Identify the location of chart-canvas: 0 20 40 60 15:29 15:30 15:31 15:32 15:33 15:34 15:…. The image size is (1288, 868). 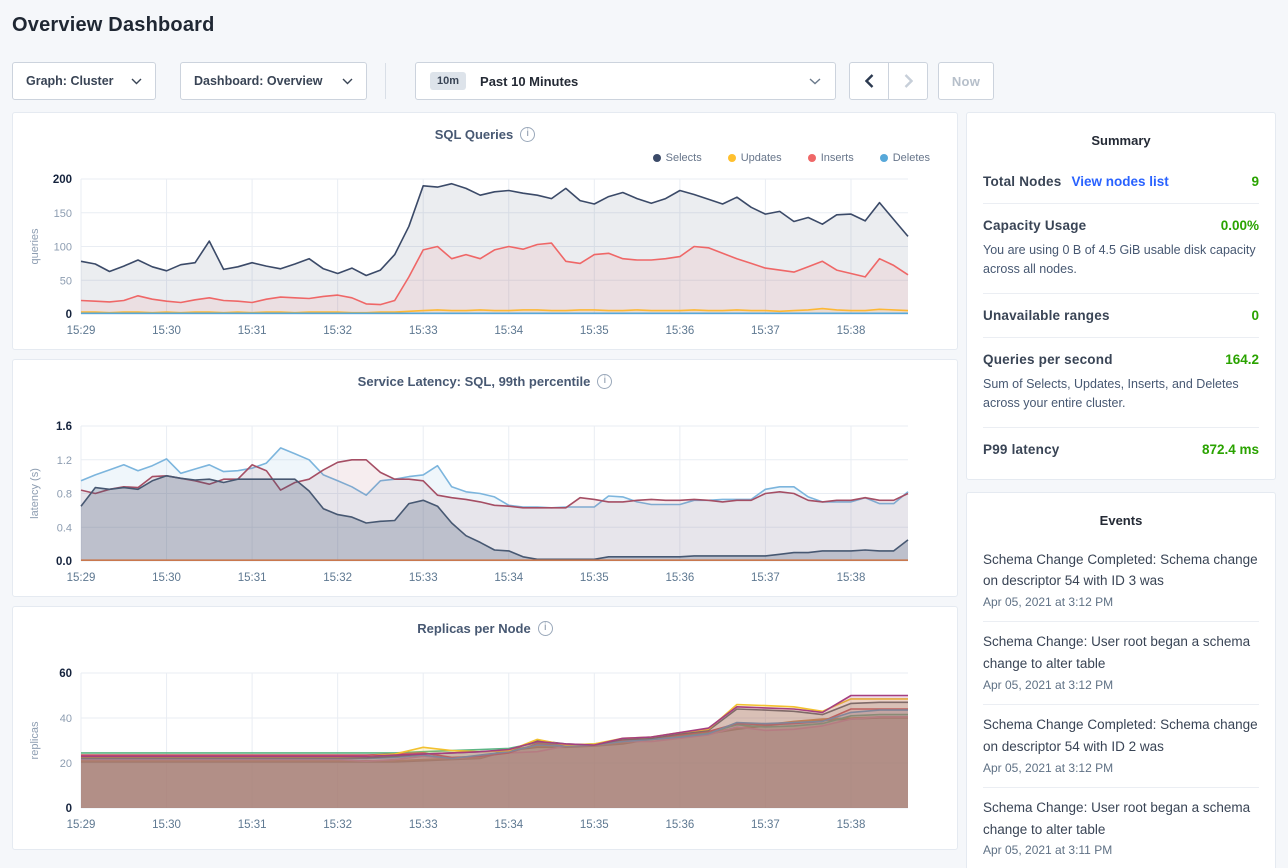
(468, 749).